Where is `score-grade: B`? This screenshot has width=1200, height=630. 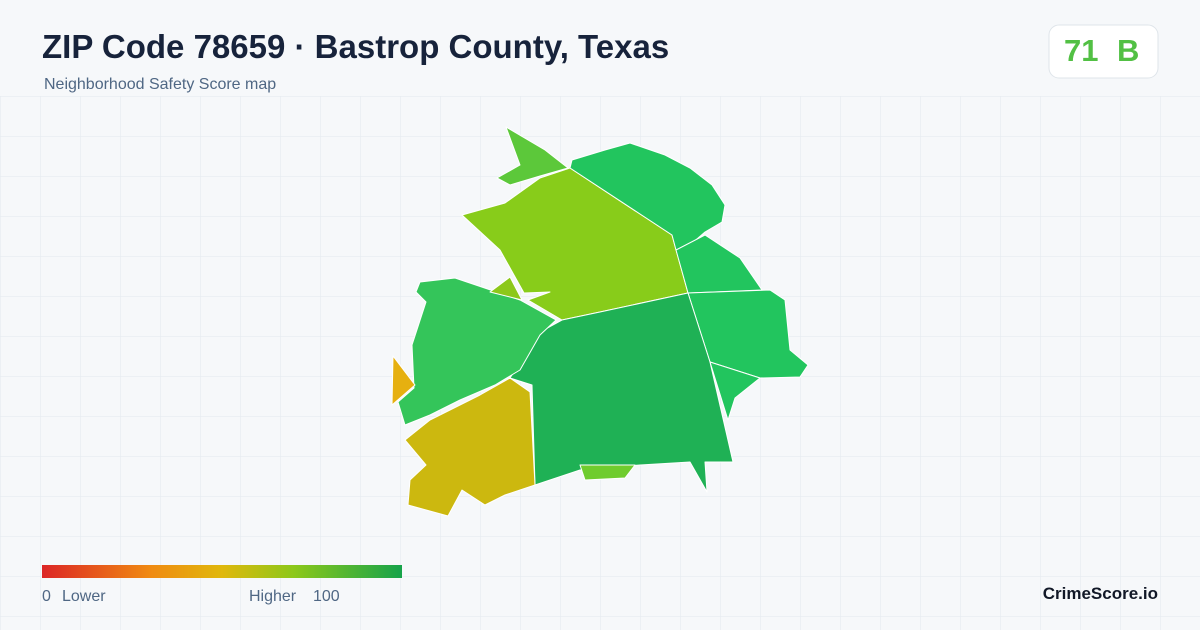
score-grade: B is located at coordinates (1128, 50).